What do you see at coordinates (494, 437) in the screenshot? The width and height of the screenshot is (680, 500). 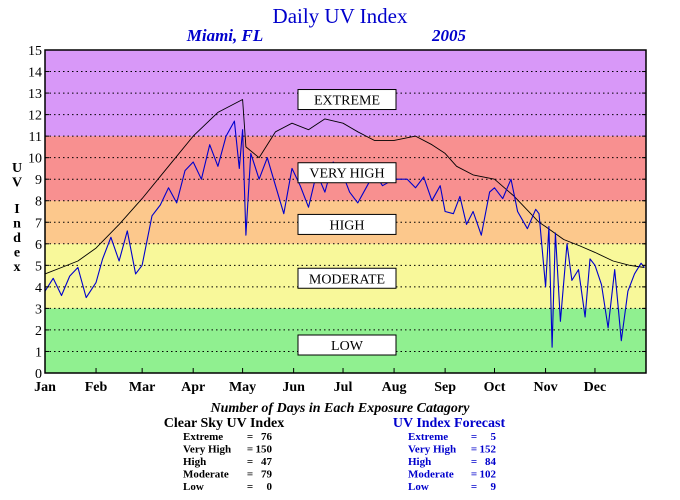 I see `summary-row-value: 5` at bounding box center [494, 437].